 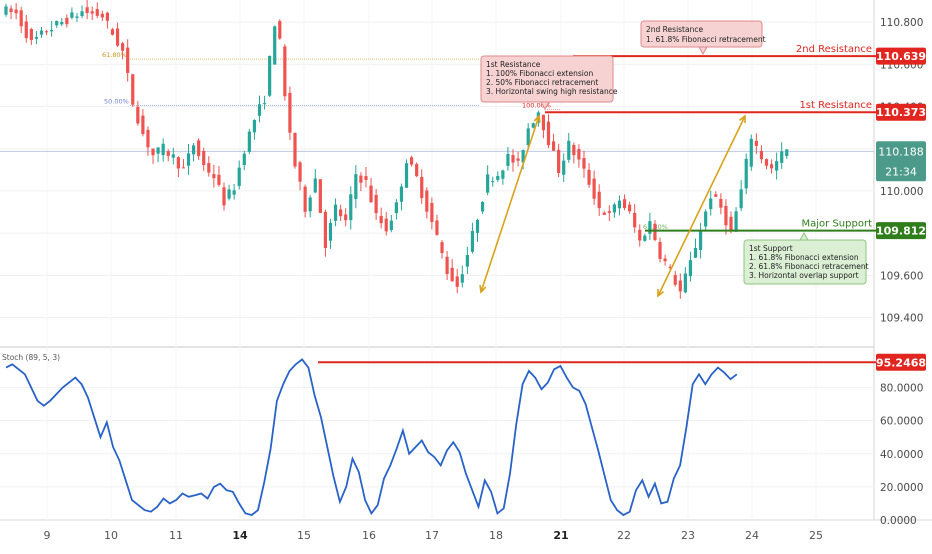 I want to click on arrow-head, so click(x=483, y=289).